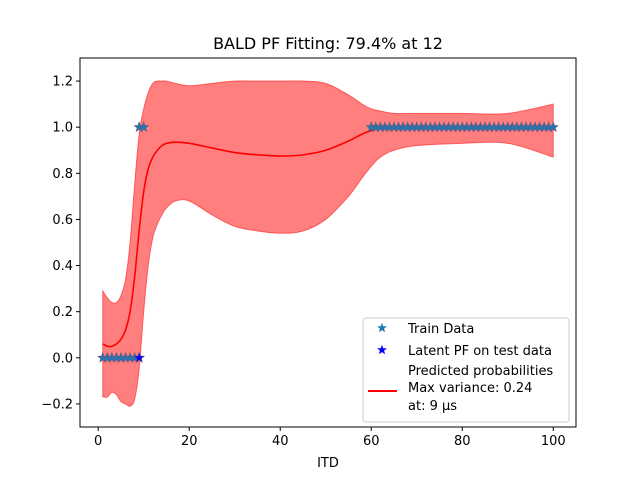 This screenshot has height=480, width=640. Describe the element at coordinates (62, 358) in the screenshot. I see `y-tick-label: 0.0` at that location.